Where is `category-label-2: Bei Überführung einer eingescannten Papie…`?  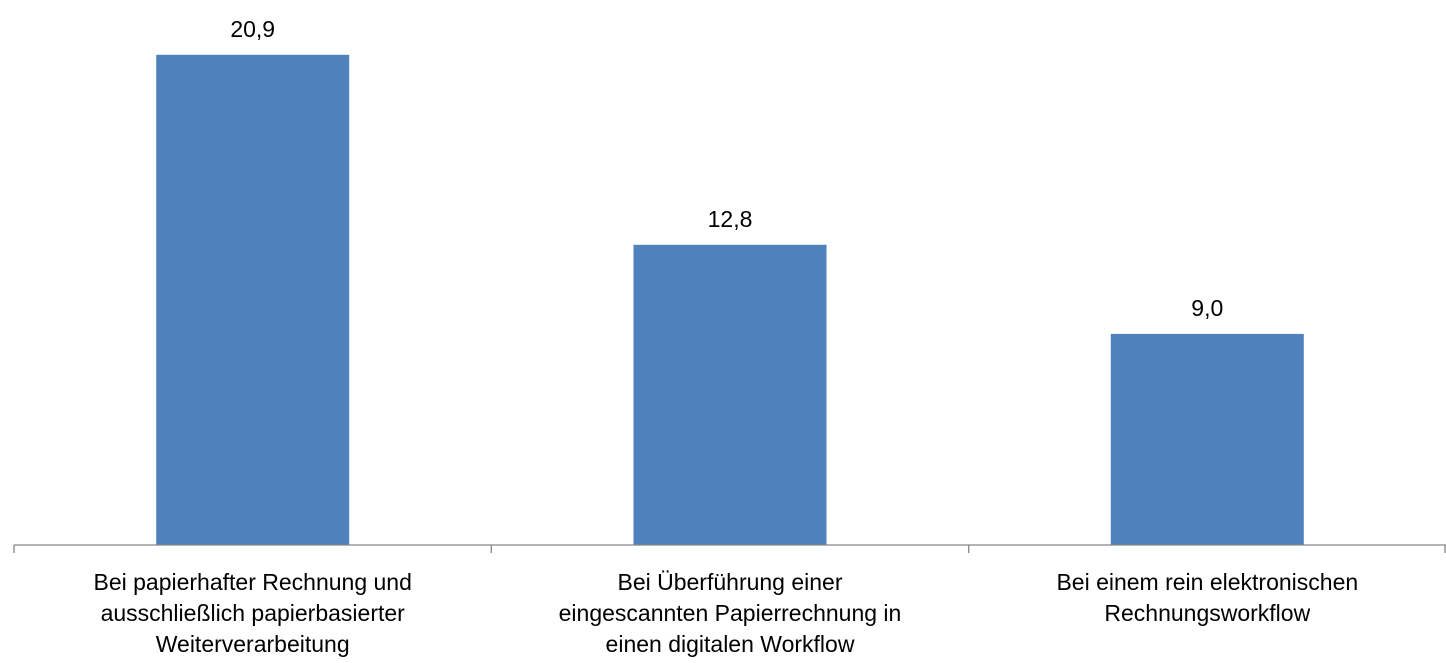 category-label-2: Bei Überführung einer eingescannten Papie… is located at coordinates (730, 613).